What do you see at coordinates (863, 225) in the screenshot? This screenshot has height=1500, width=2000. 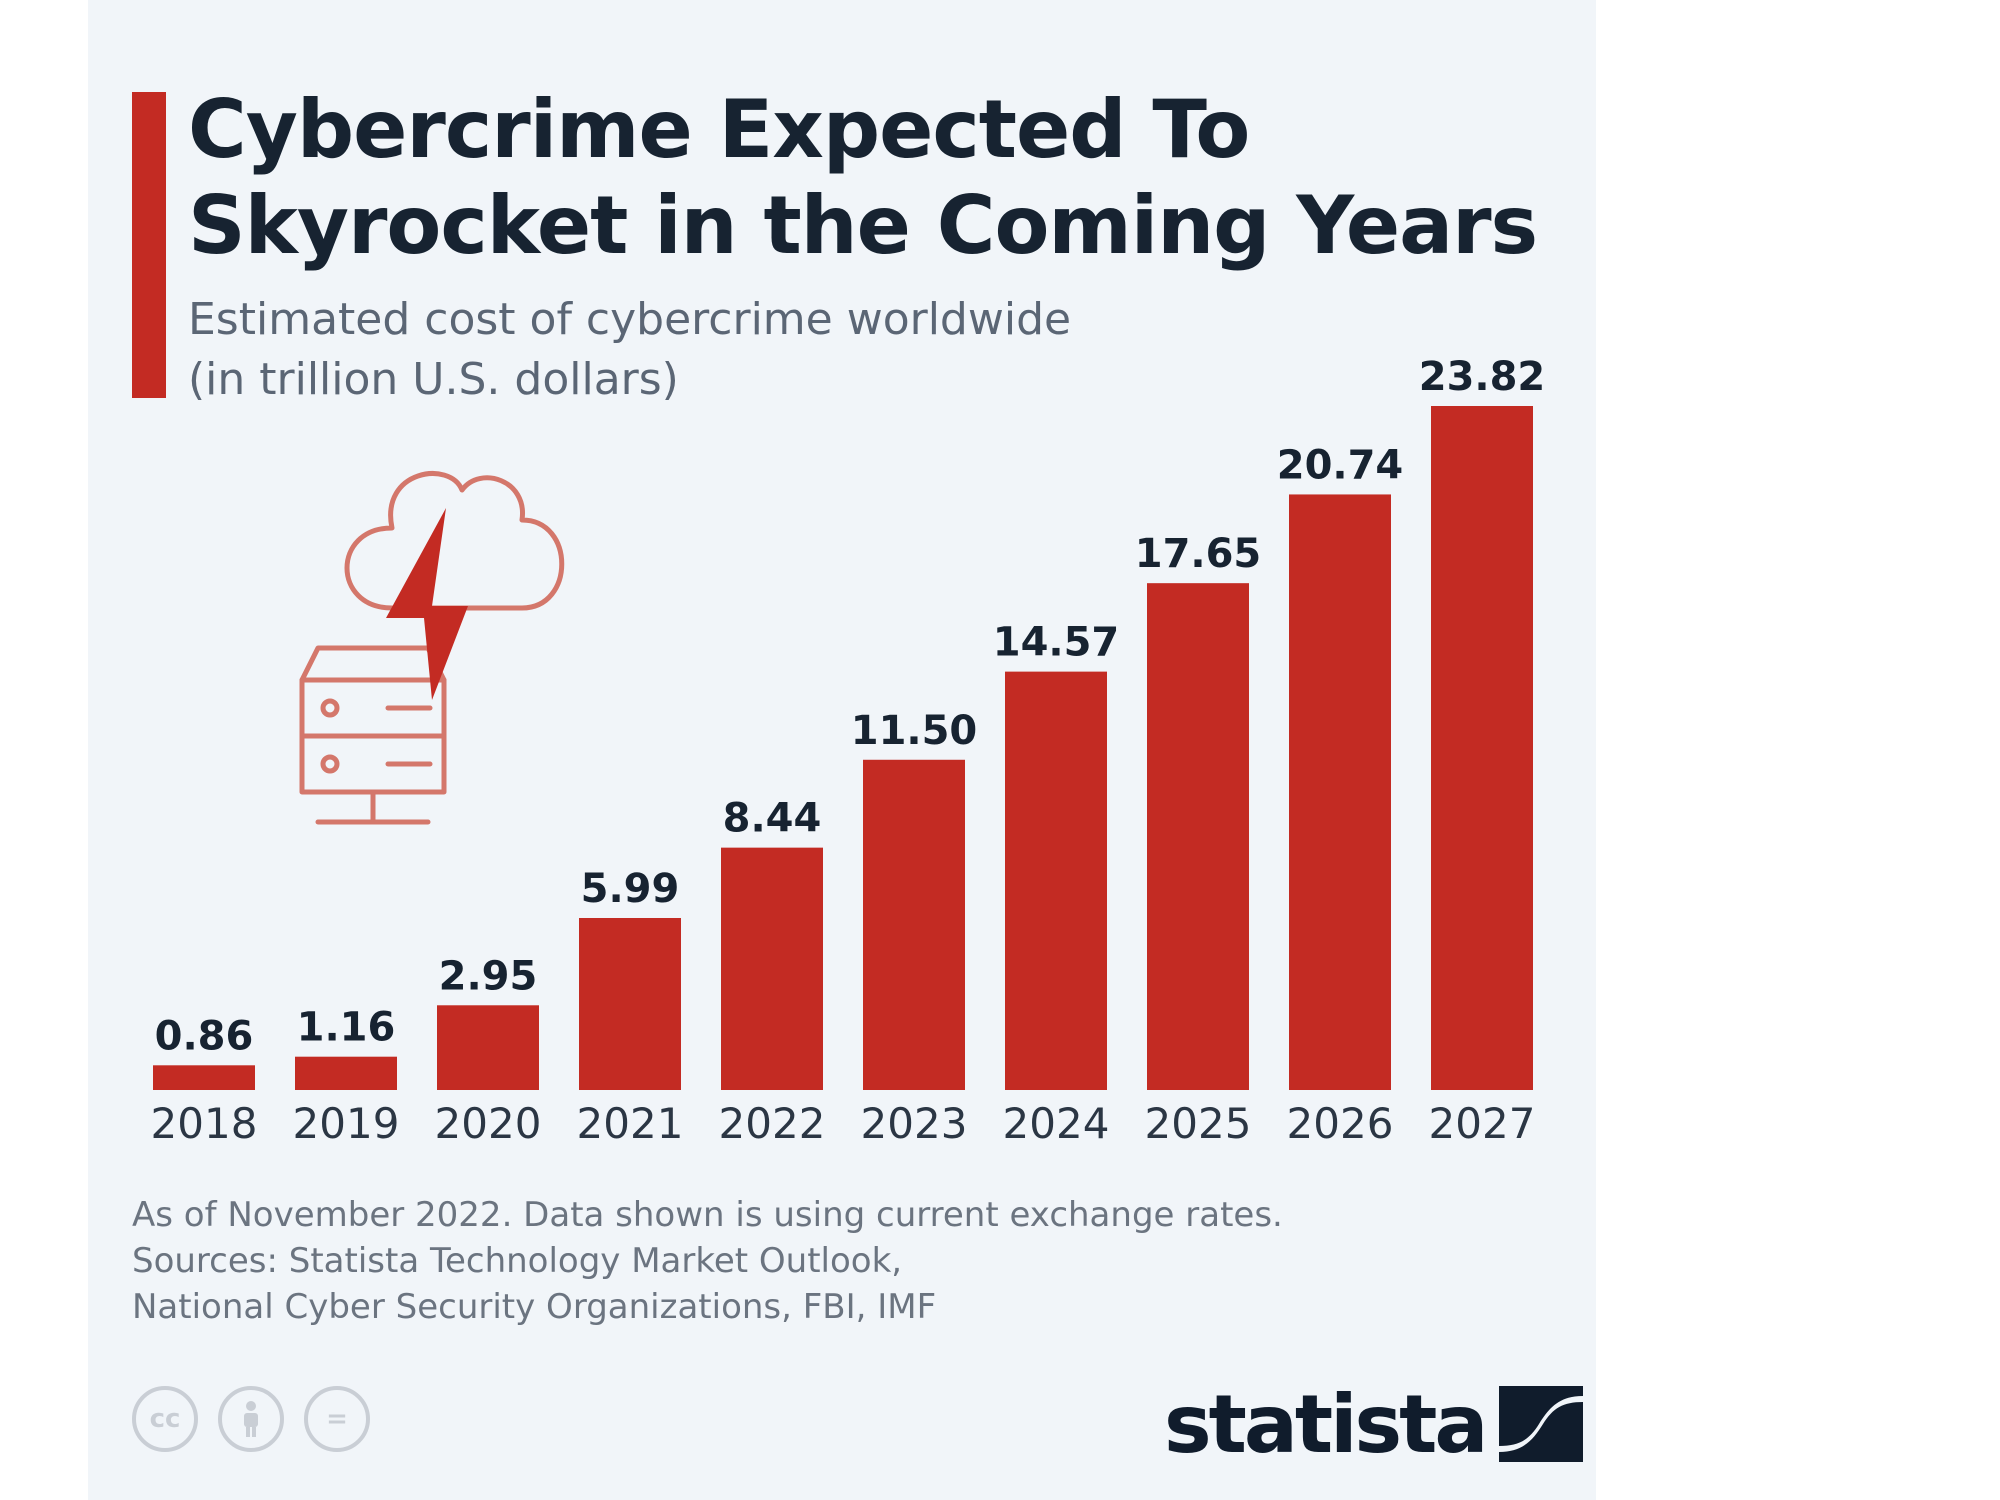 I see `chart-title-line-2: Skyrocket in the Coming Years` at bounding box center [863, 225].